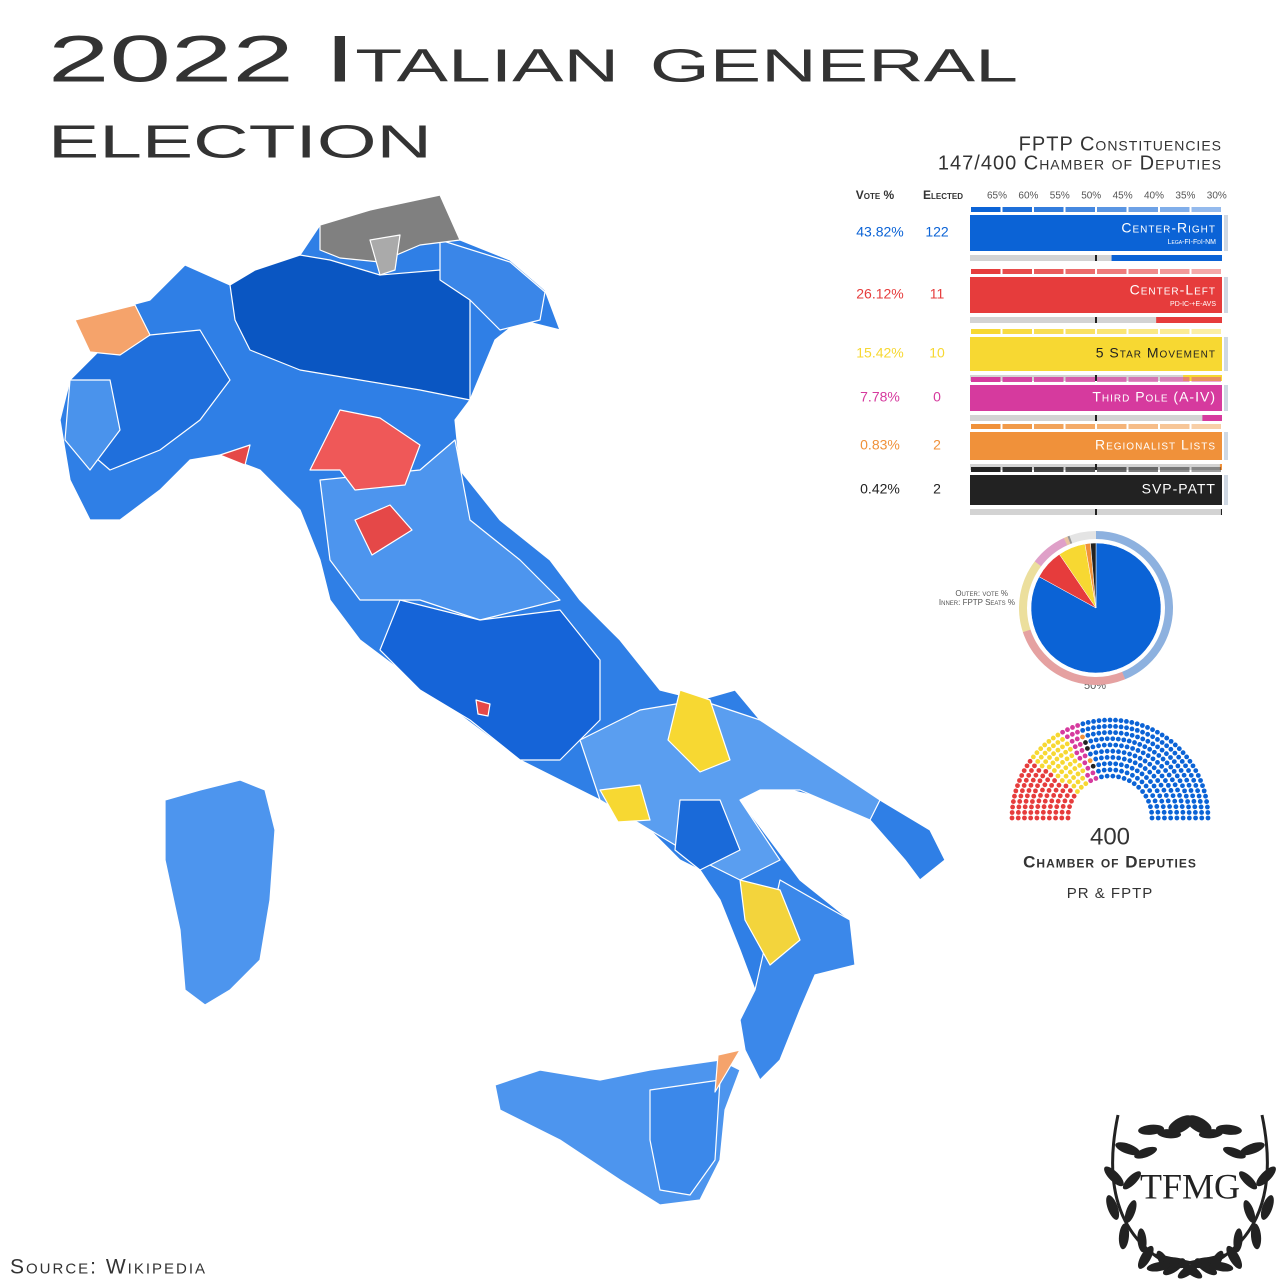 This screenshot has width=1280, height=1285. I want to click on scale-label: 40%, so click(1154, 196).